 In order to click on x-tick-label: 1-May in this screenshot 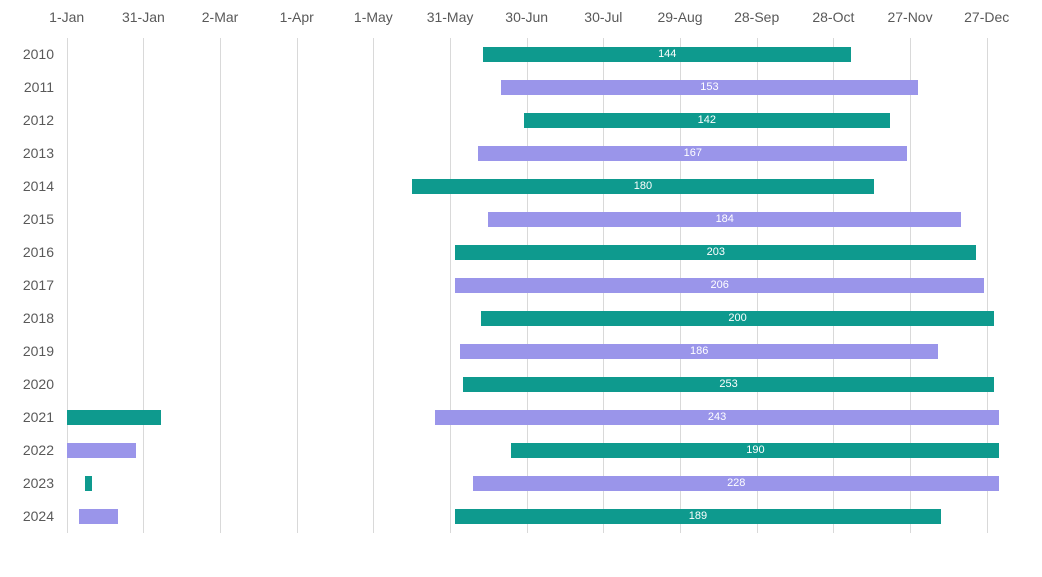, I will do `click(373, 17)`.